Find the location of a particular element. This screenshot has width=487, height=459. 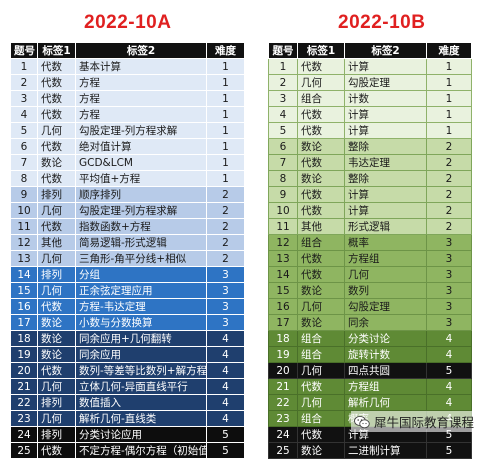

row-number: 6 is located at coordinates (283, 146).